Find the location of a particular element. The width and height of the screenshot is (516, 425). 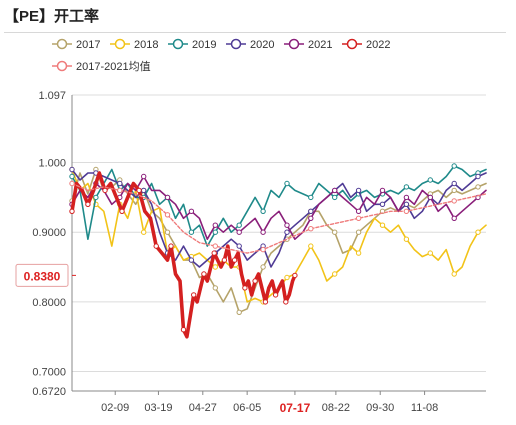

legend-label: 2018 is located at coordinates (146, 45).